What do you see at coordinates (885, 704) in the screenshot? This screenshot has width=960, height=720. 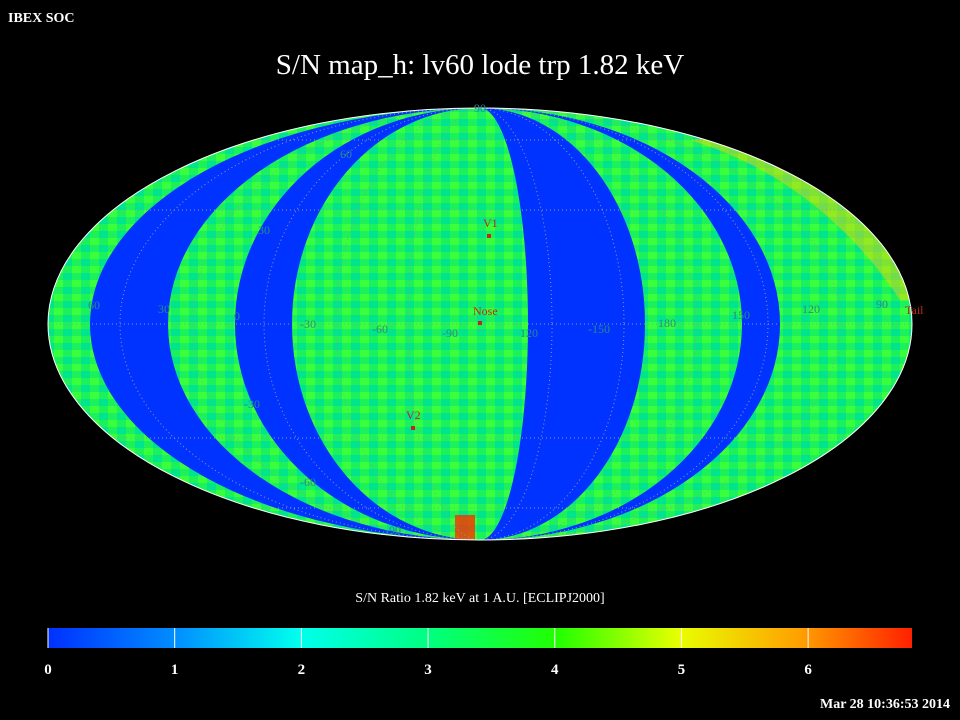 I see `timestamp: Mar 28 10:36:53 2014` at bounding box center [885, 704].